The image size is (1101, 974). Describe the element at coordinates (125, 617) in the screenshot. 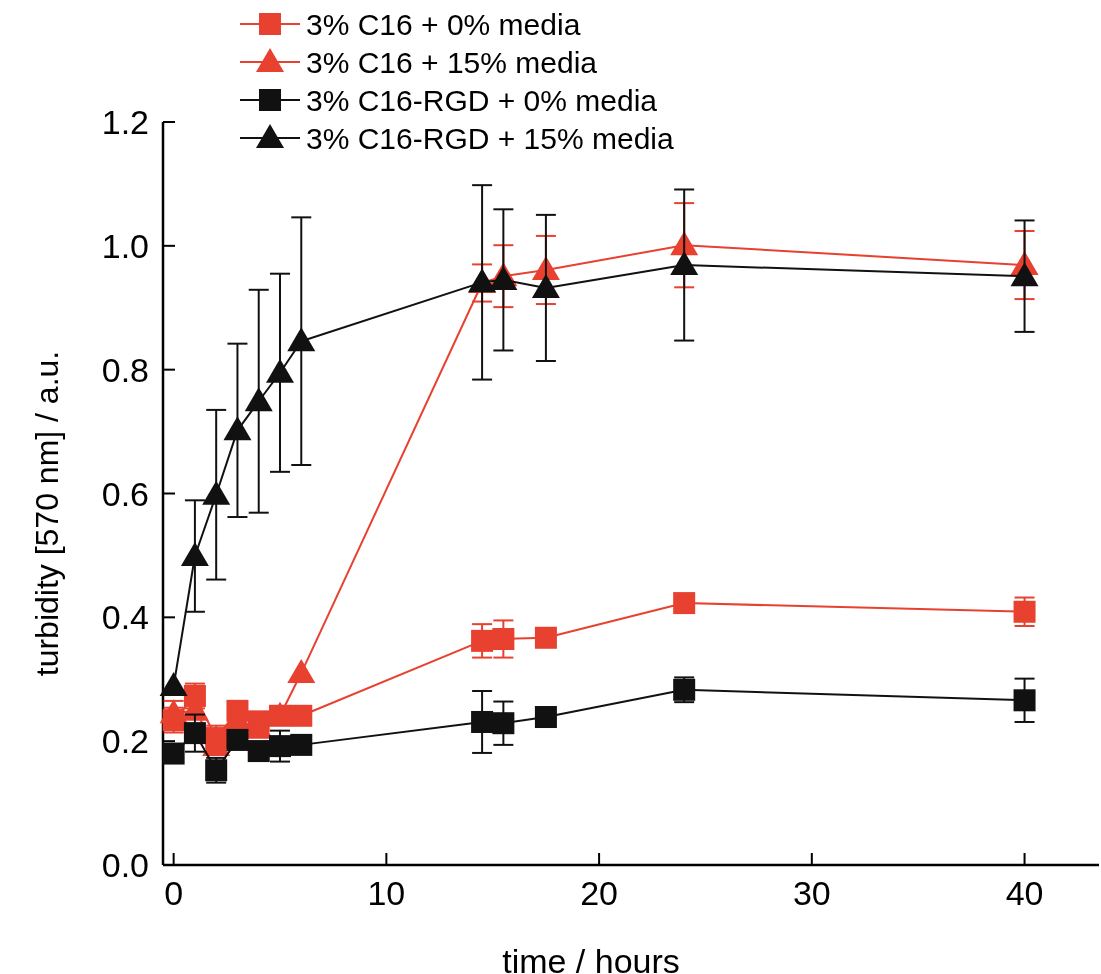

I see `y-tick-label: 0.4` at that location.